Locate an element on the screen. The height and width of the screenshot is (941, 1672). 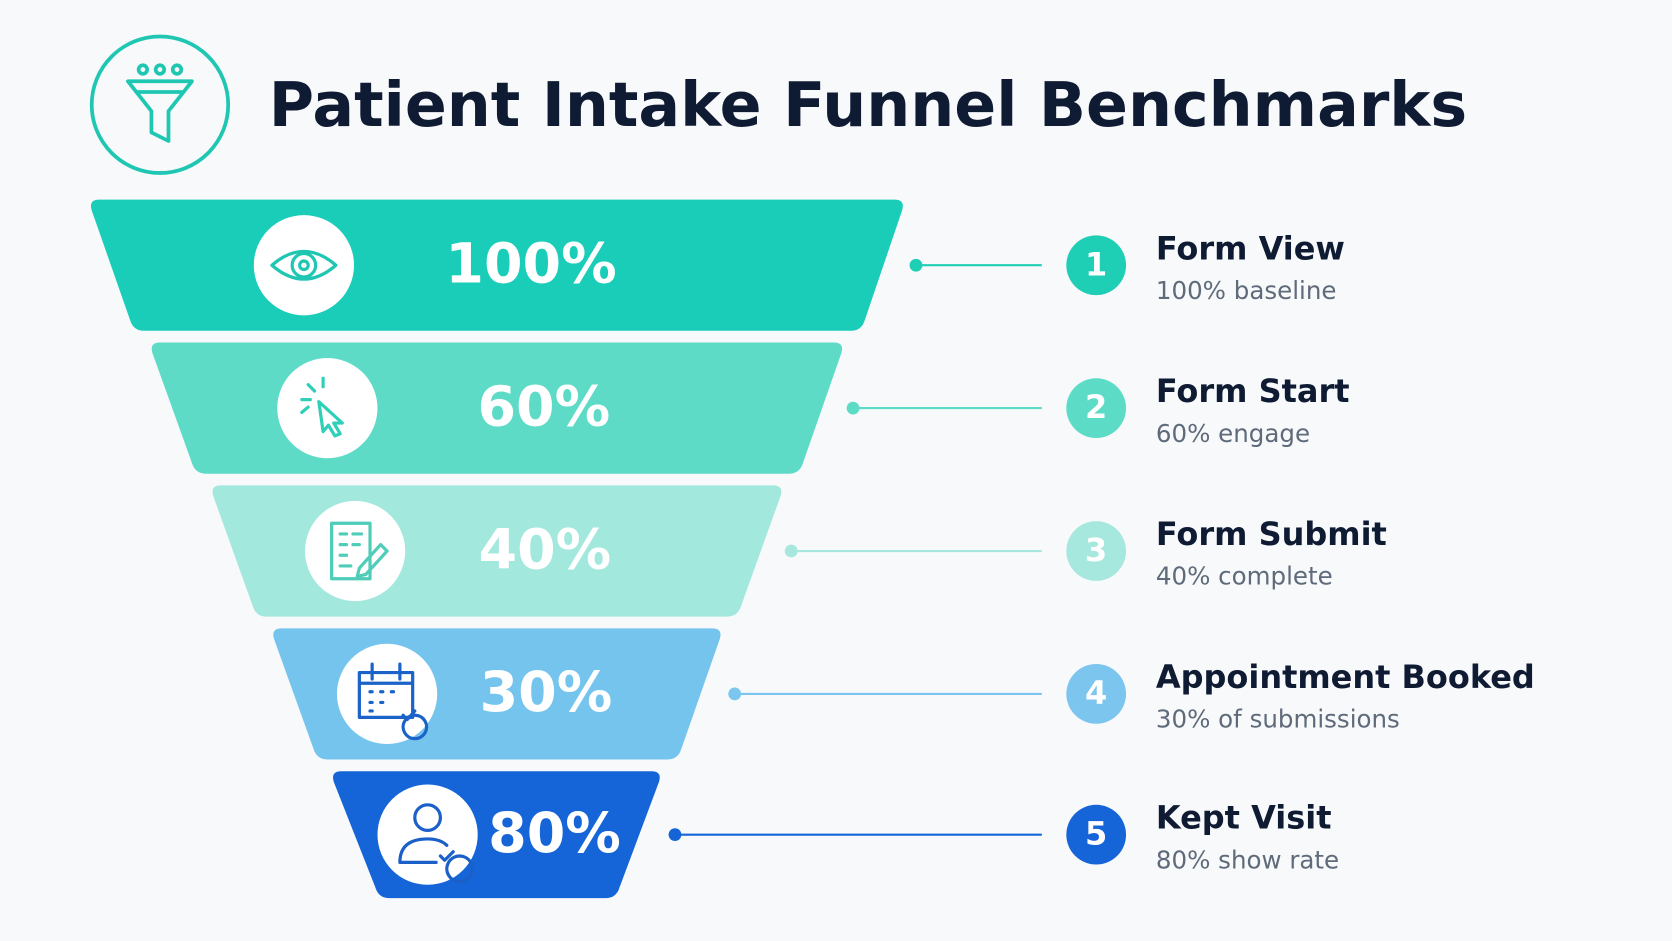
stage-percent: 60% is located at coordinates (543, 407).